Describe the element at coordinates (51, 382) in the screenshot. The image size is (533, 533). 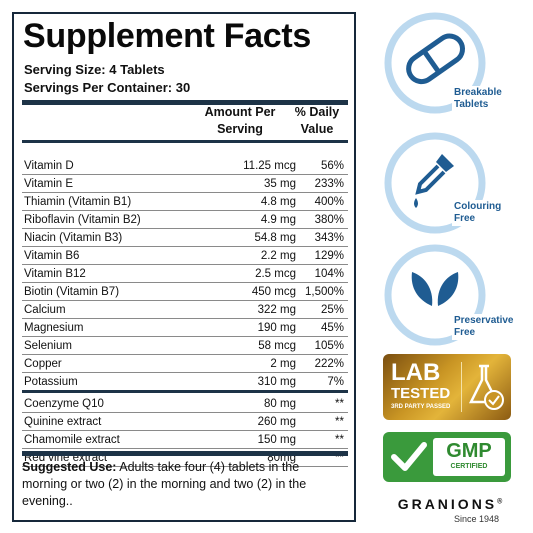
I see `nutrient-name: Potassium` at that location.